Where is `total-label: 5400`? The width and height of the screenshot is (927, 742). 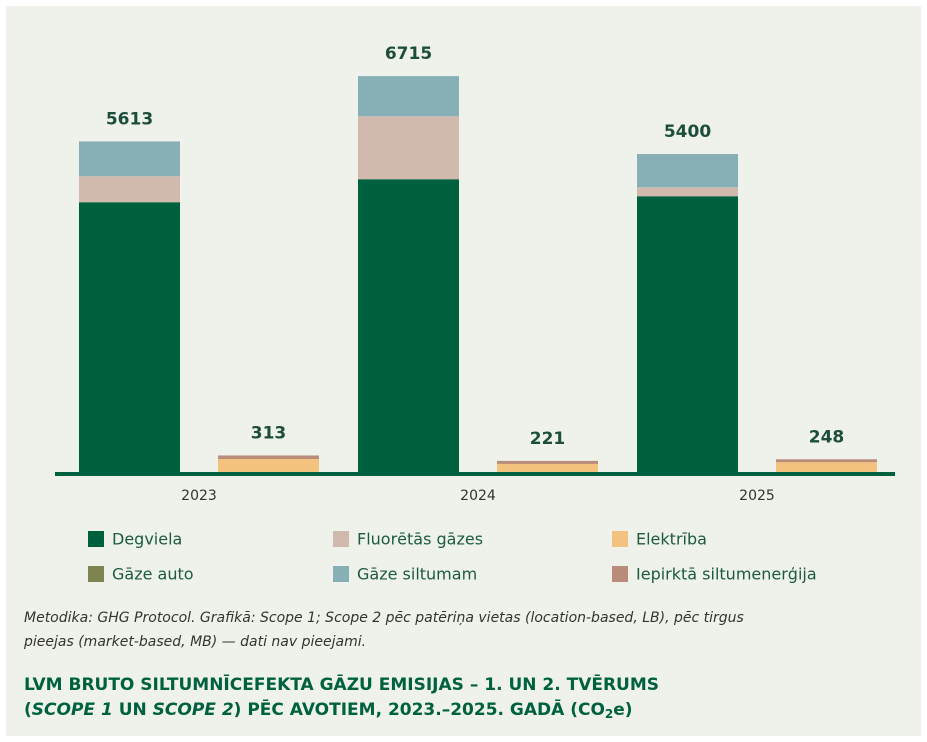
total-label: 5400 is located at coordinates (687, 132).